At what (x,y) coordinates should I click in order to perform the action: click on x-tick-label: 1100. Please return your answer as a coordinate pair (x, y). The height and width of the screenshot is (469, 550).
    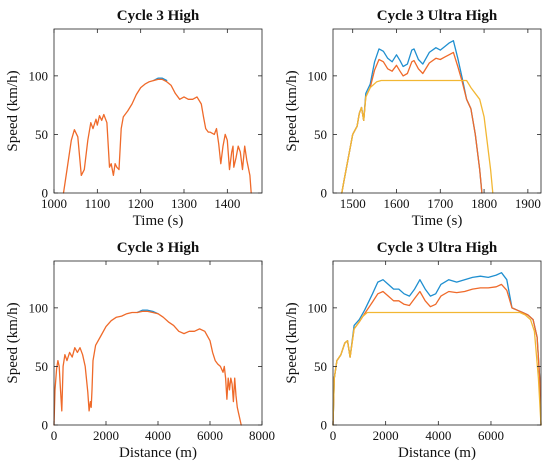
    Looking at the image, I should click on (98, 203).